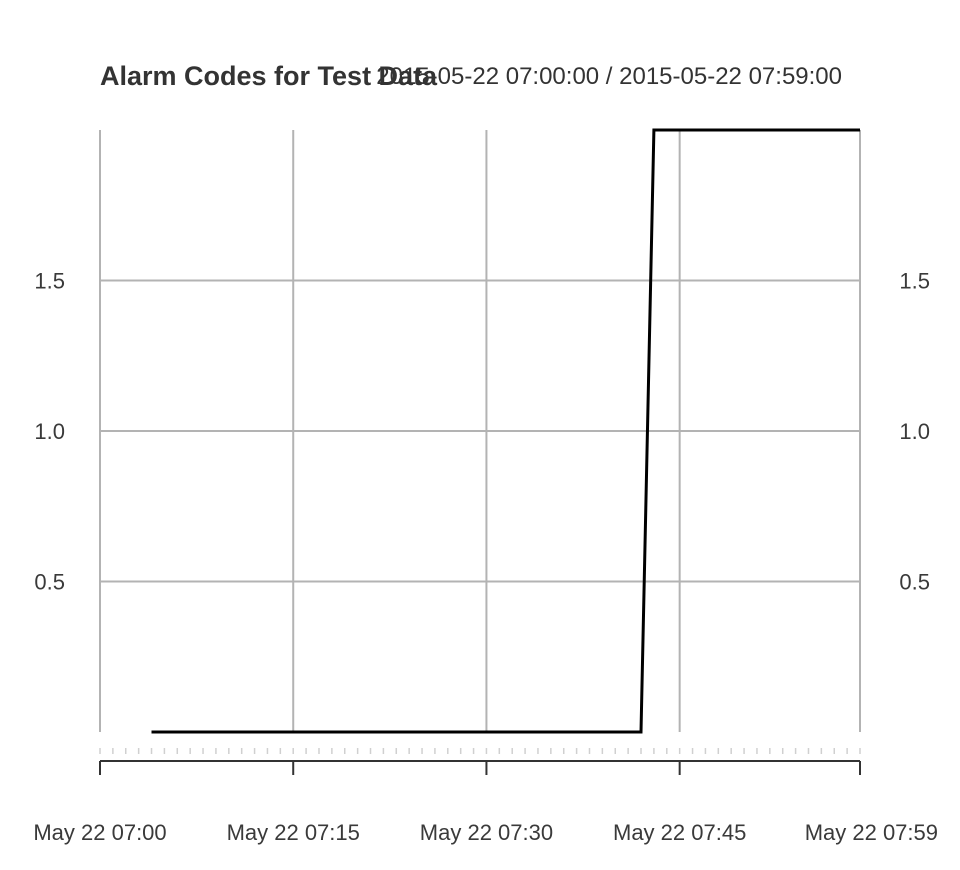 The width and height of the screenshot is (960, 870). What do you see at coordinates (49, 431) in the screenshot?
I see `y-tick-label-left: 1.0` at bounding box center [49, 431].